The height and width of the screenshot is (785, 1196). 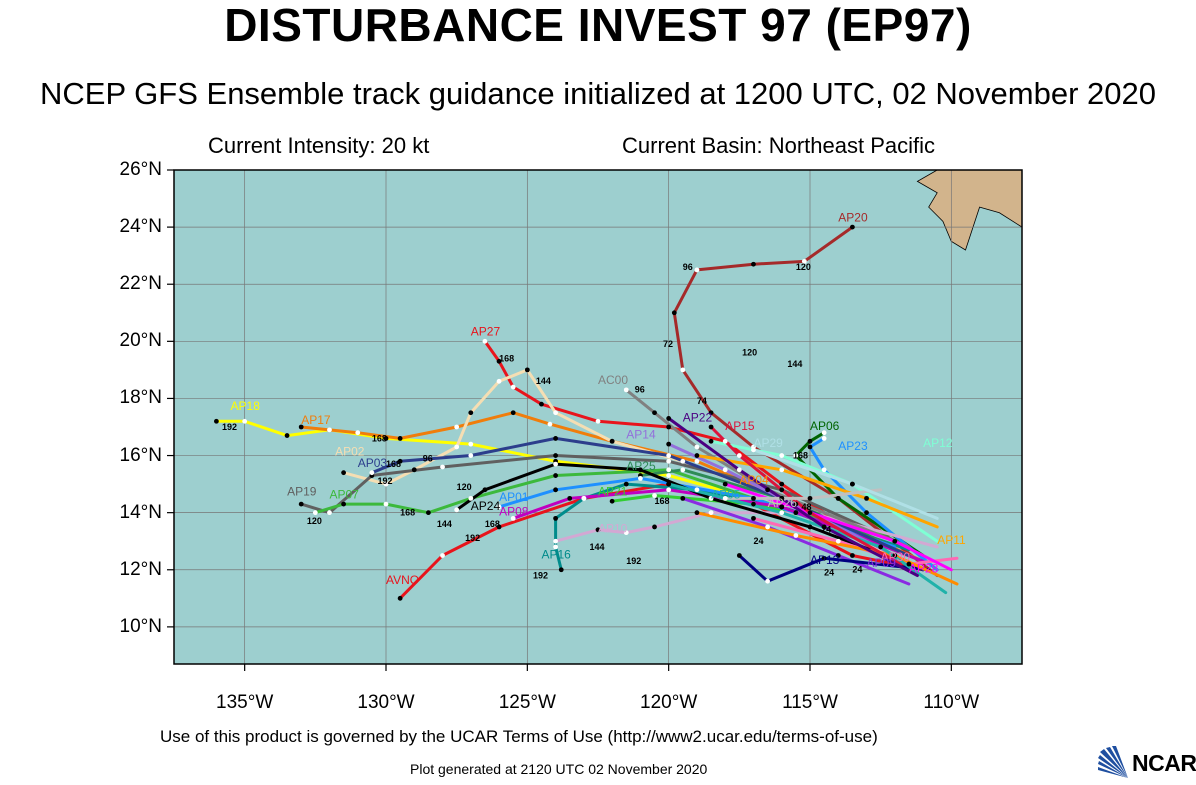 What do you see at coordinates (807, 507) in the screenshot?
I see `forecast-hour-label: 48` at bounding box center [807, 507].